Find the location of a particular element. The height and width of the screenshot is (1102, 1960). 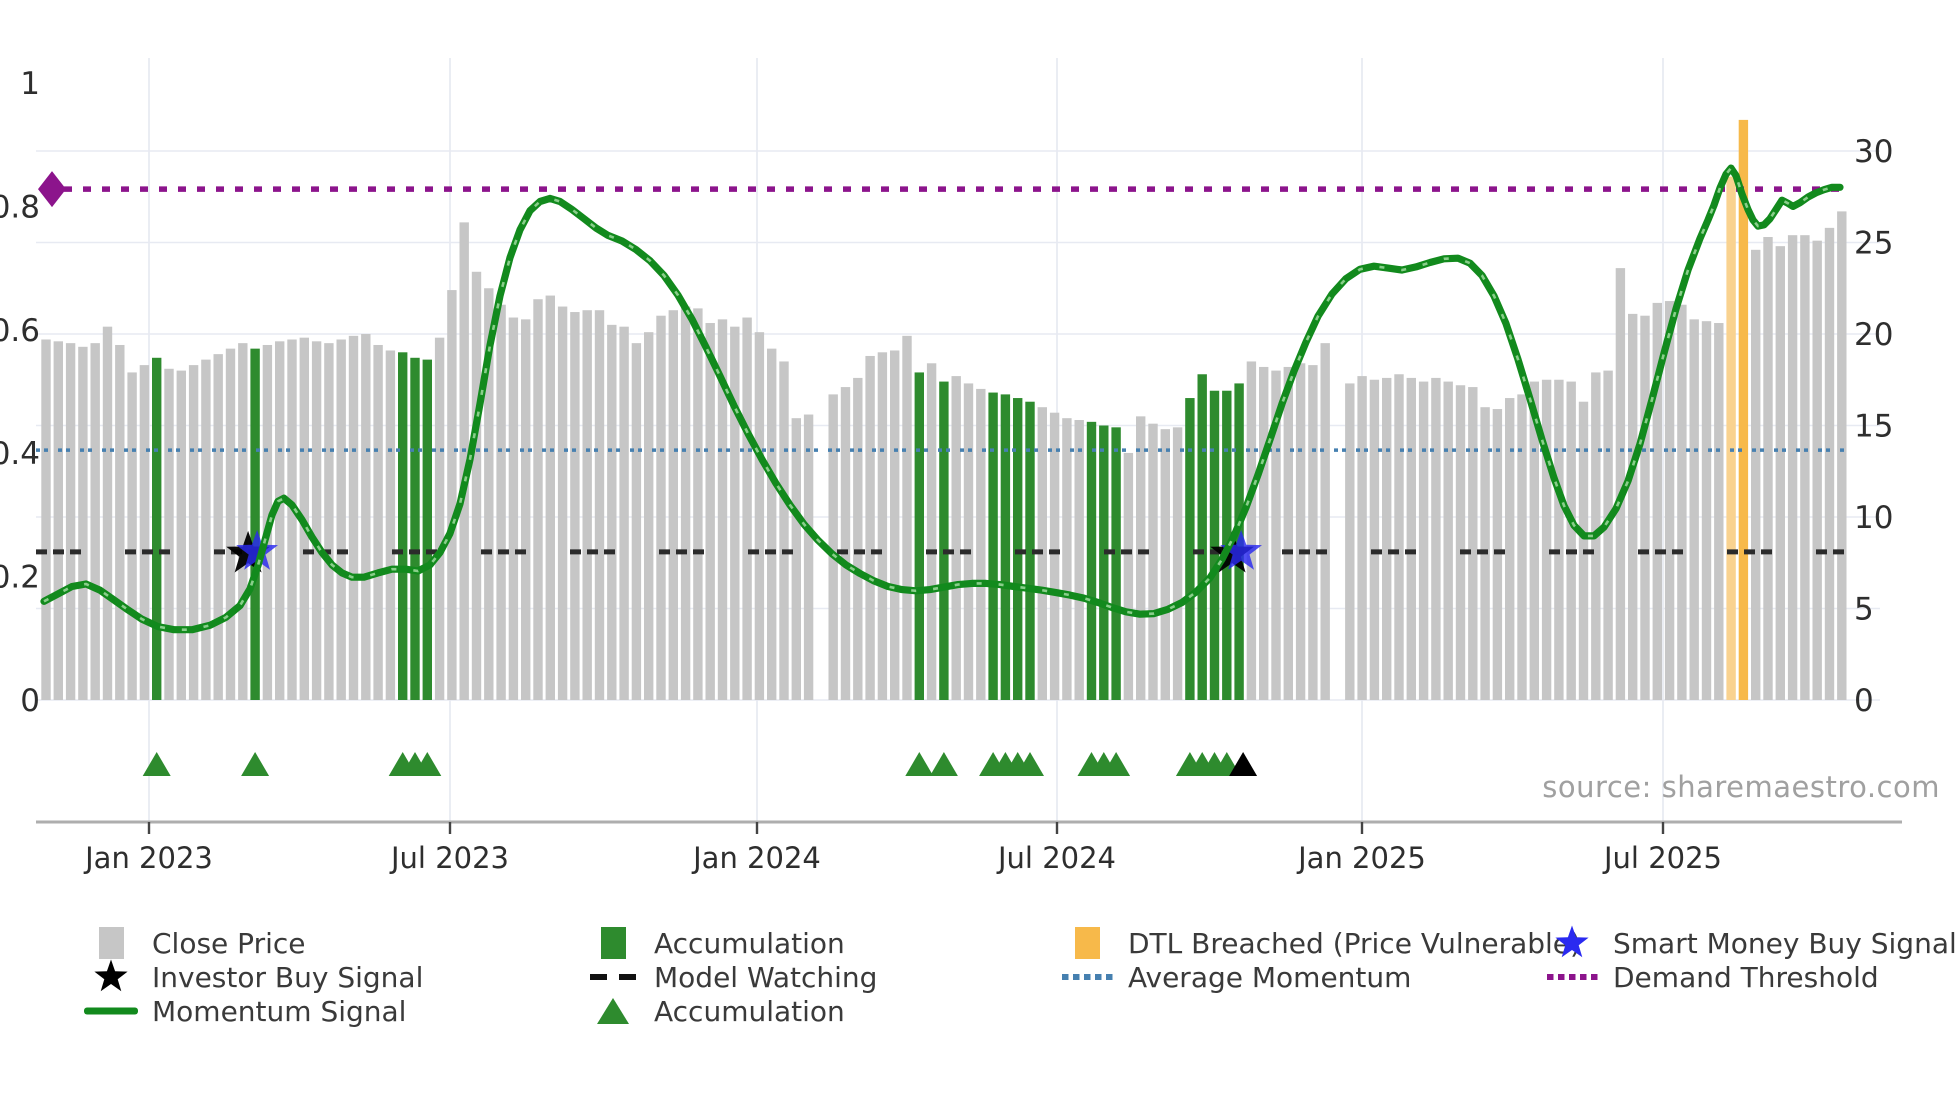

dots-blue-legend-marker-icon is located at coordinates (1087, 977).